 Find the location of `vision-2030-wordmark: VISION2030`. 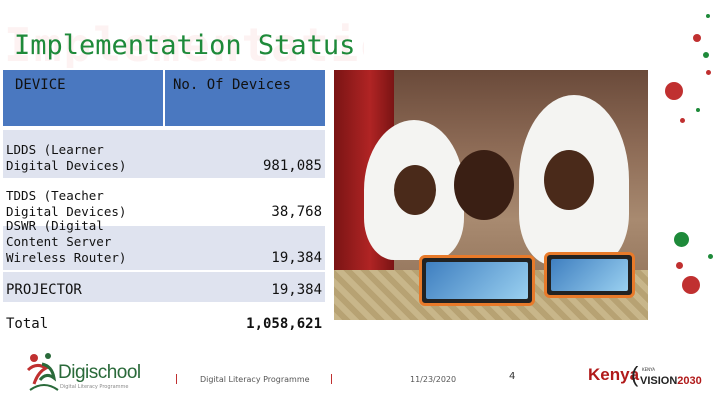

vision-2030-wordmark: VISION2030 is located at coordinates (671, 381).